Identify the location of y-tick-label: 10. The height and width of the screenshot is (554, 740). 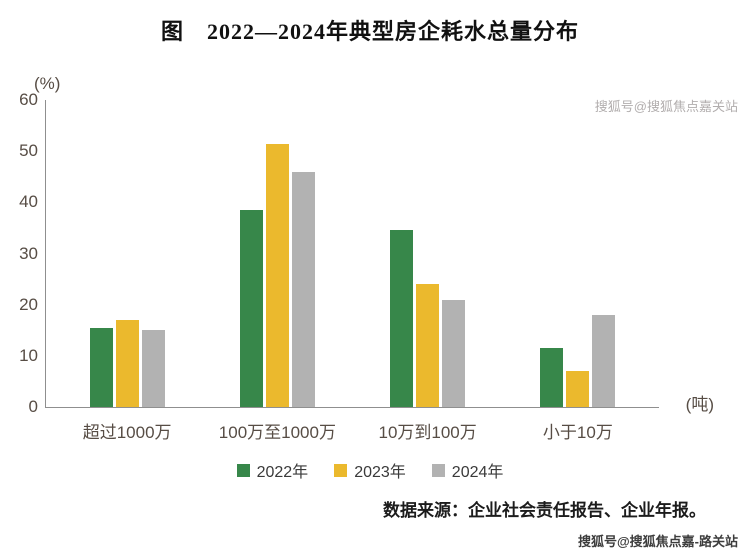
(28, 355).